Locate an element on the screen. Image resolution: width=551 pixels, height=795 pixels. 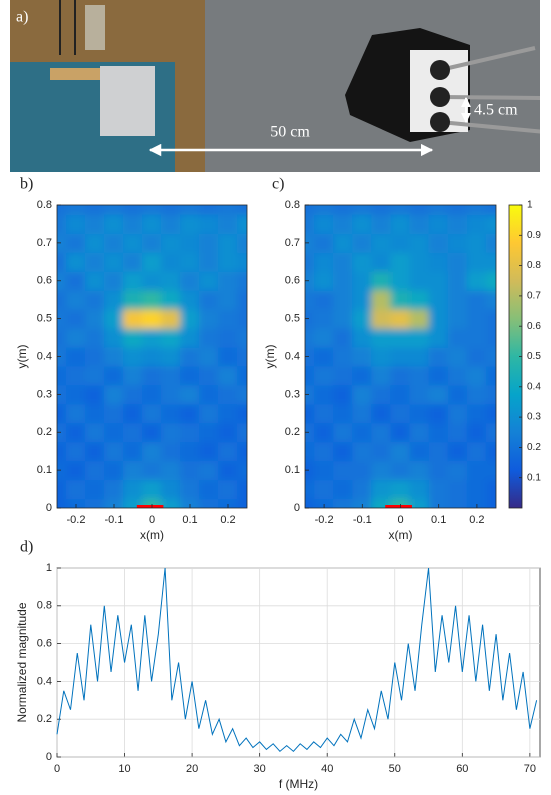
annotation: 4.5 cm is located at coordinates (496, 110).